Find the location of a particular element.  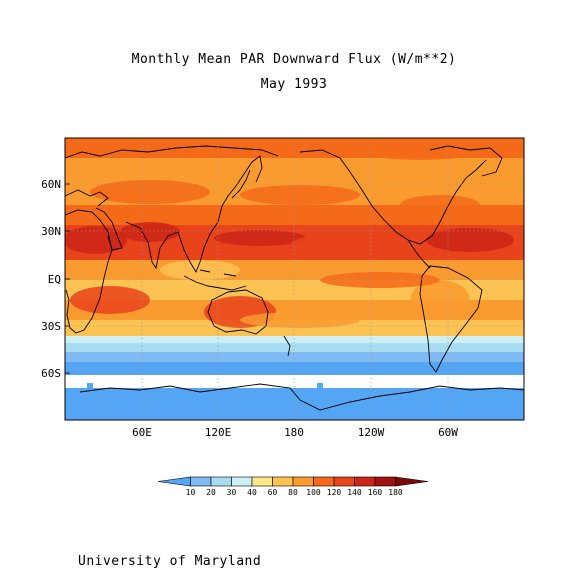

longitude-labels: 60E 120E 180 120W 60W is located at coordinates (295, 432).